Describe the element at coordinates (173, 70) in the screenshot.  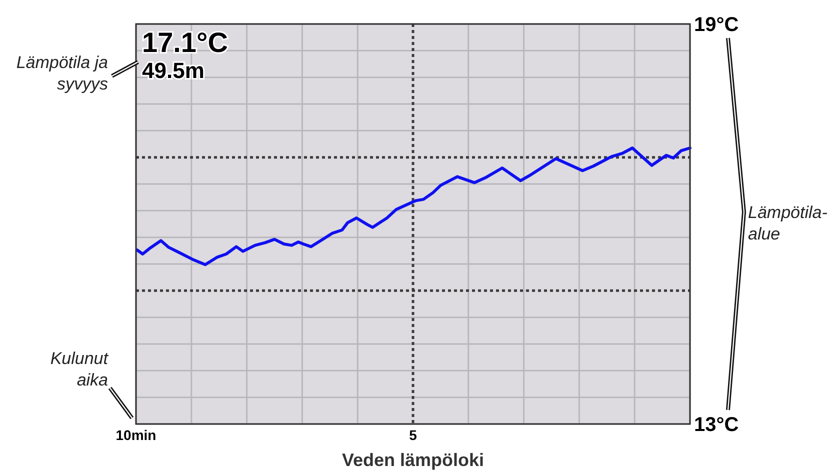
I see `annotation: 49.5m` at that location.